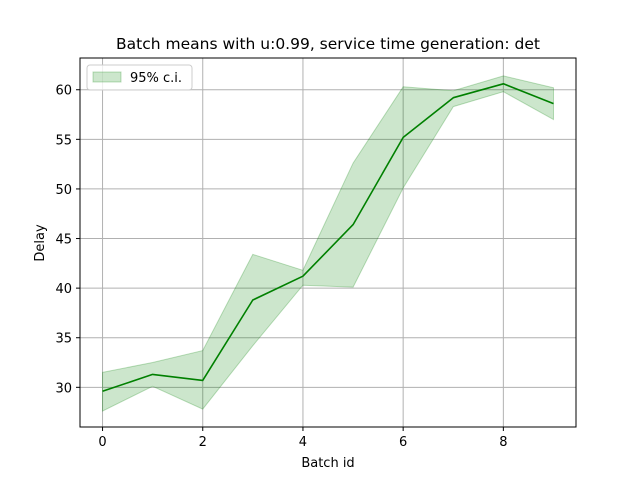 Image resolution: width=640 pixels, height=480 pixels. What do you see at coordinates (40, 243) in the screenshot?
I see `y-axis-label: Delay` at bounding box center [40, 243].